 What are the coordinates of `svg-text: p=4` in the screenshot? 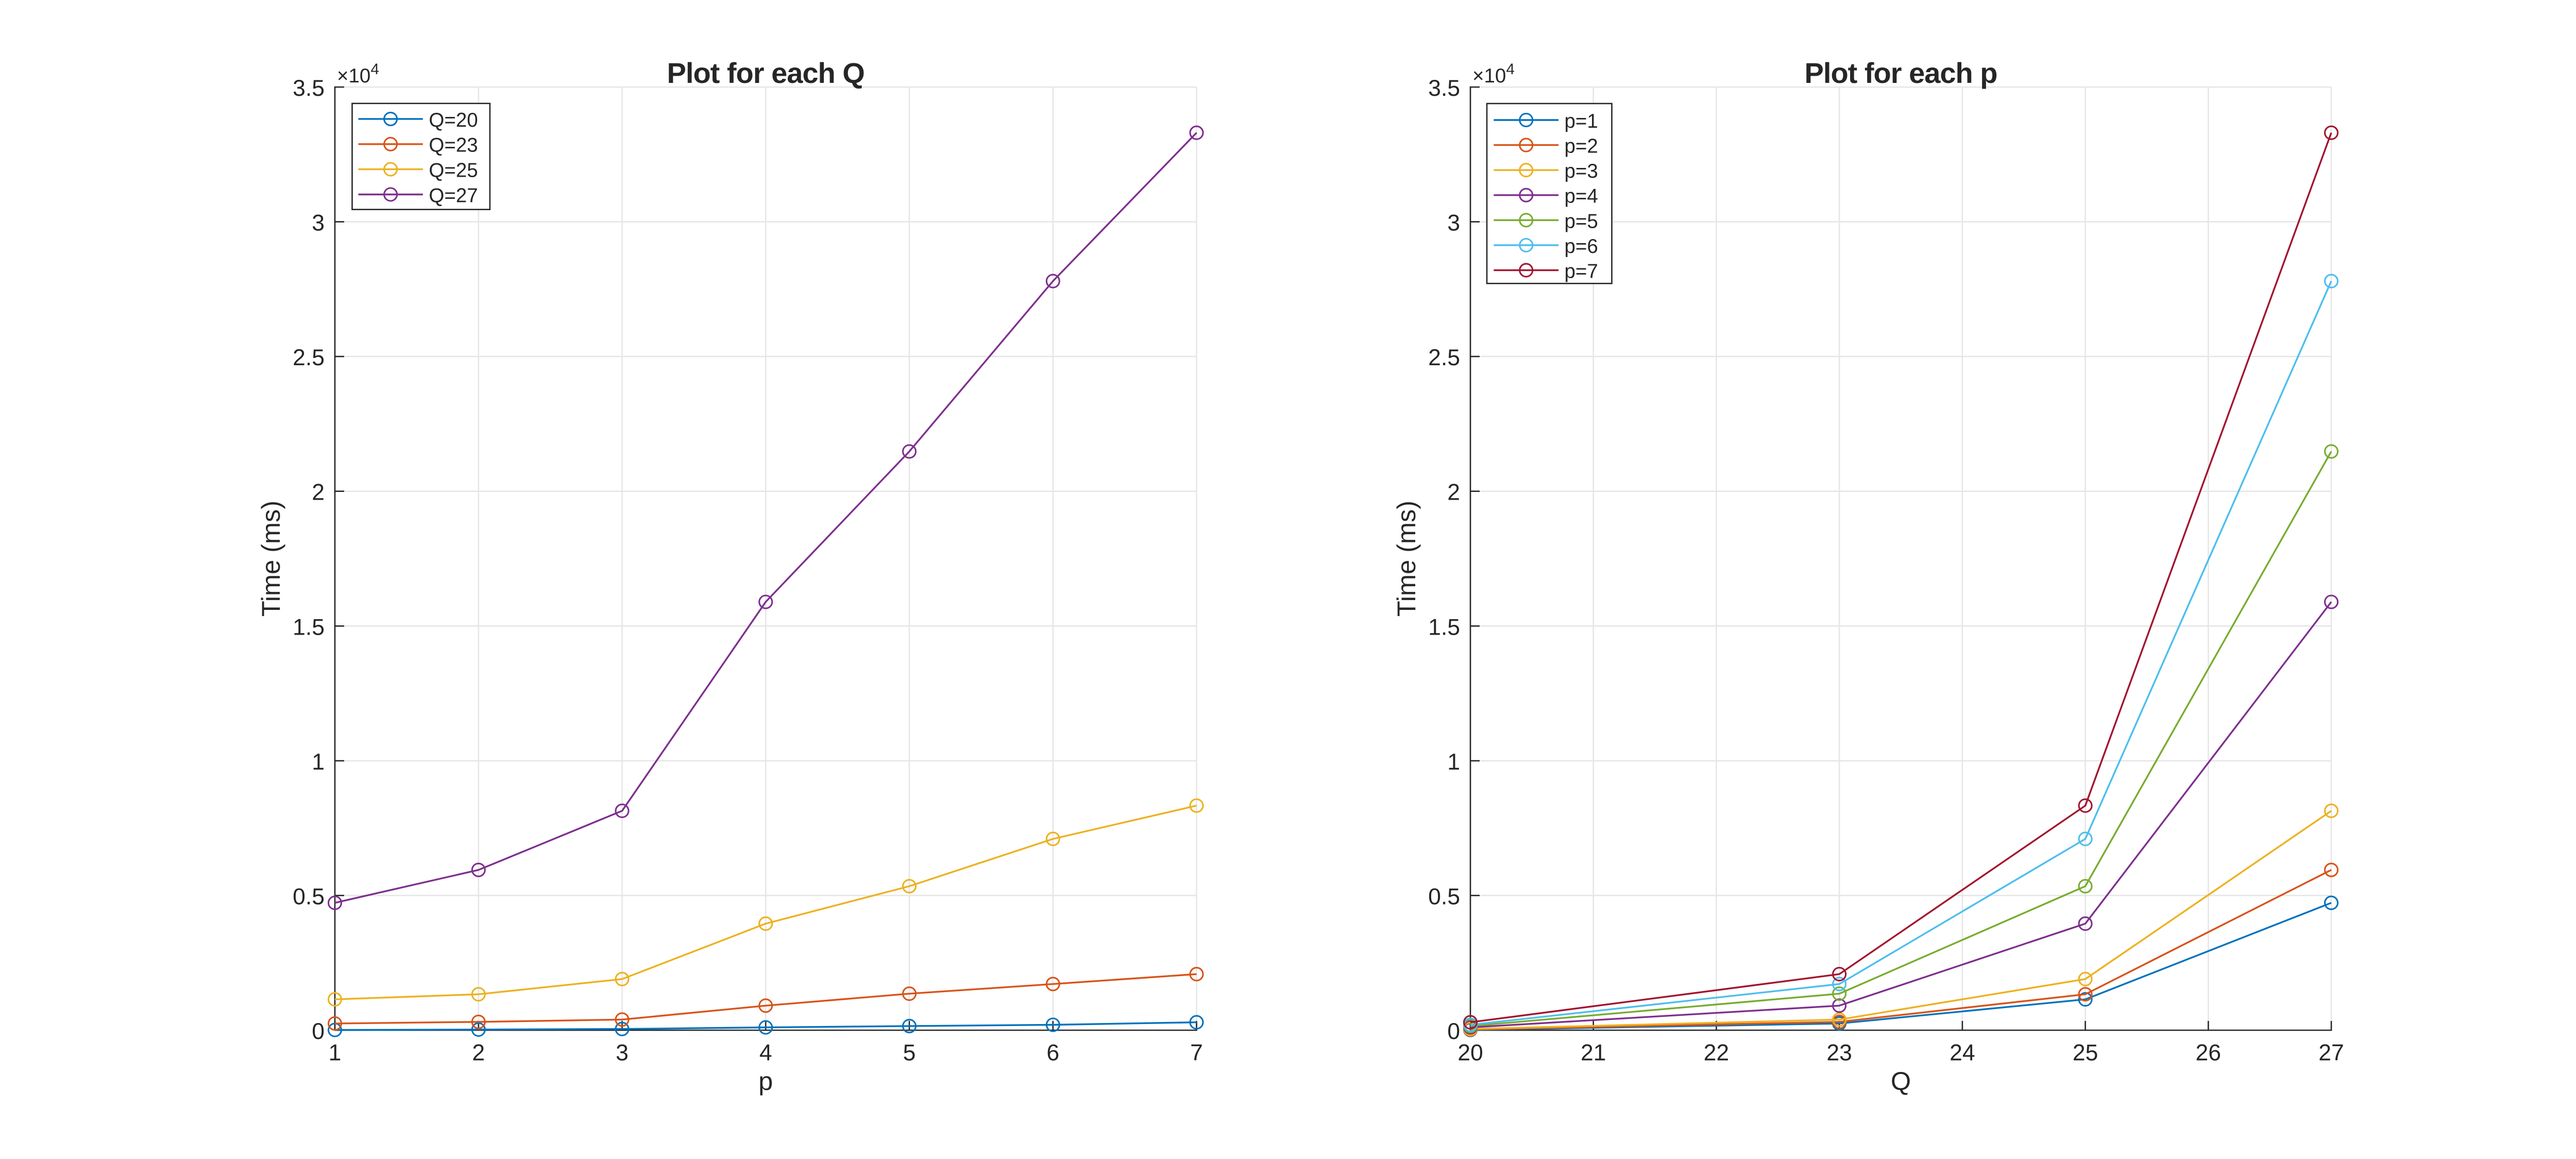 It's located at (1581, 196).